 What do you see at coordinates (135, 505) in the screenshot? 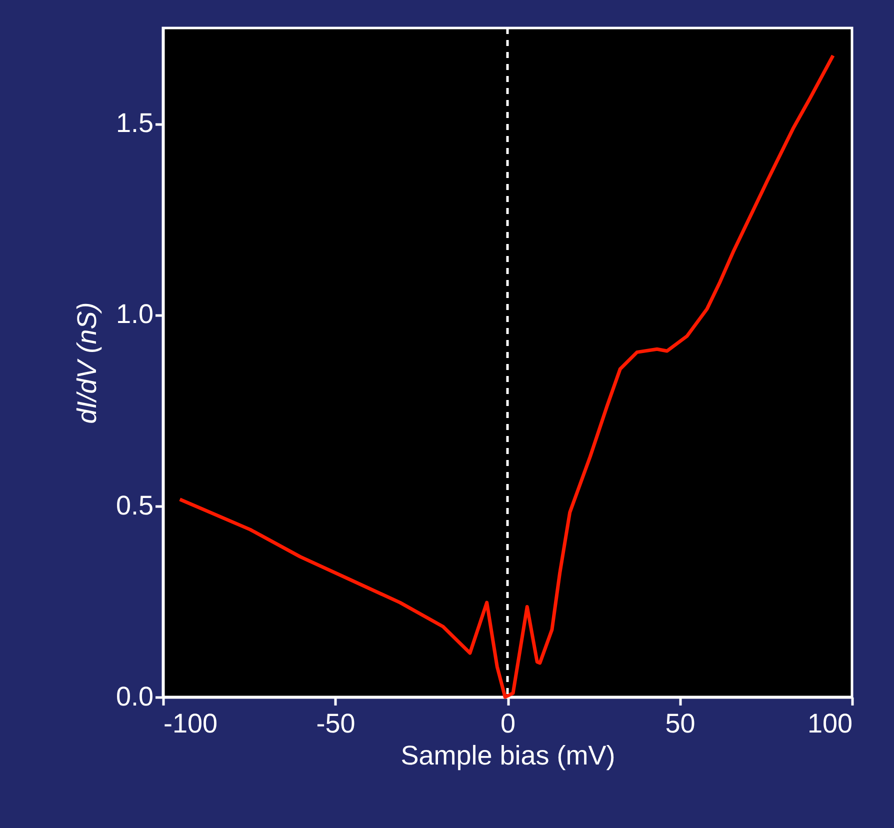
I see `y-tick-label: 0.5` at bounding box center [135, 505].